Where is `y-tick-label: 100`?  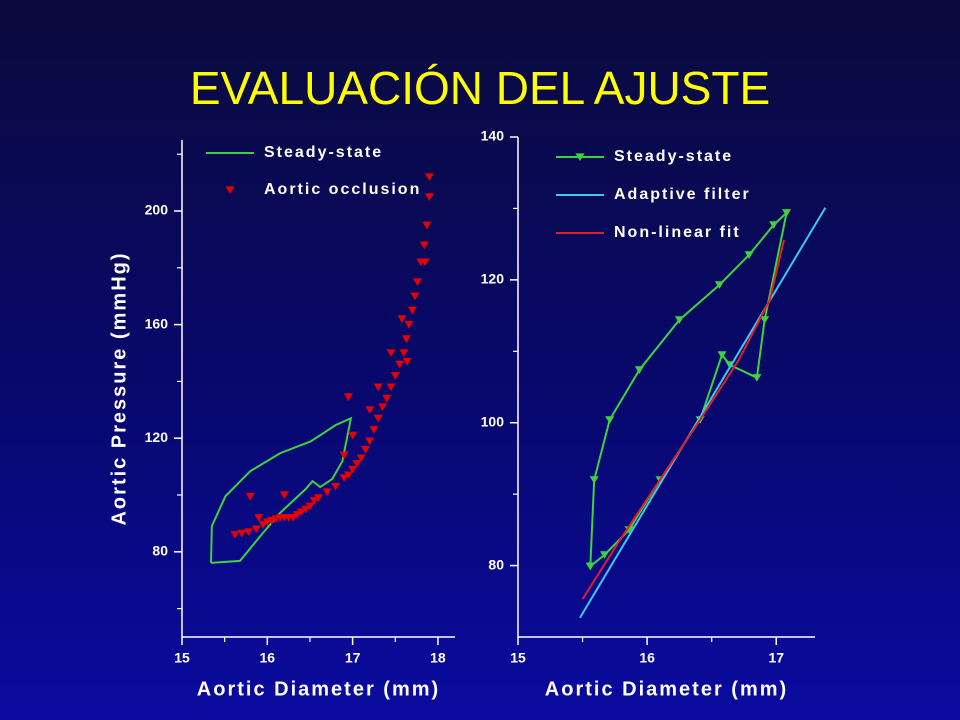
y-tick-label: 100 is located at coordinates (493, 421).